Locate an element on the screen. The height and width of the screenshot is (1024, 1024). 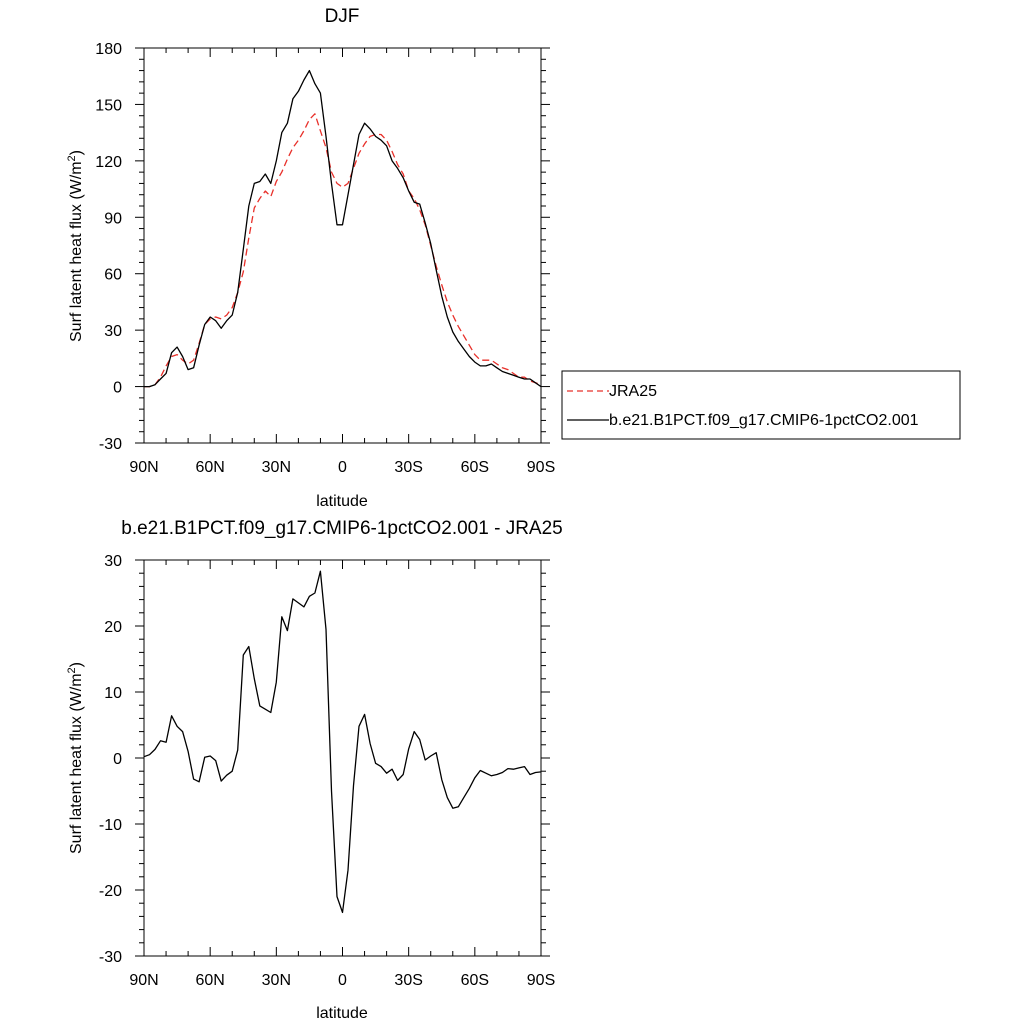
bottom-y-tick-label: -10 is located at coordinates (110, 825).